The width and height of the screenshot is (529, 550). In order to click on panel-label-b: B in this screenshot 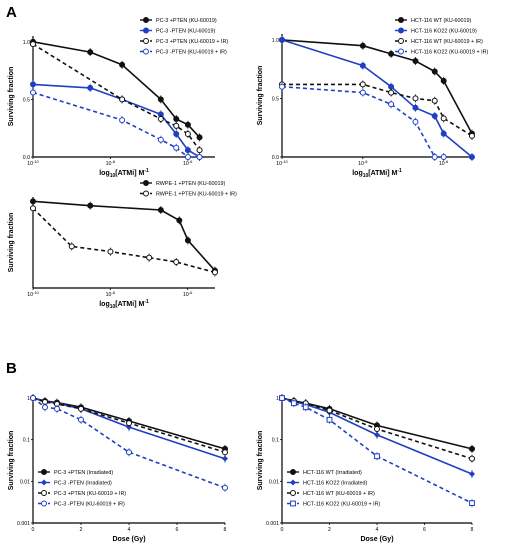, I will do `click(11, 368)`.